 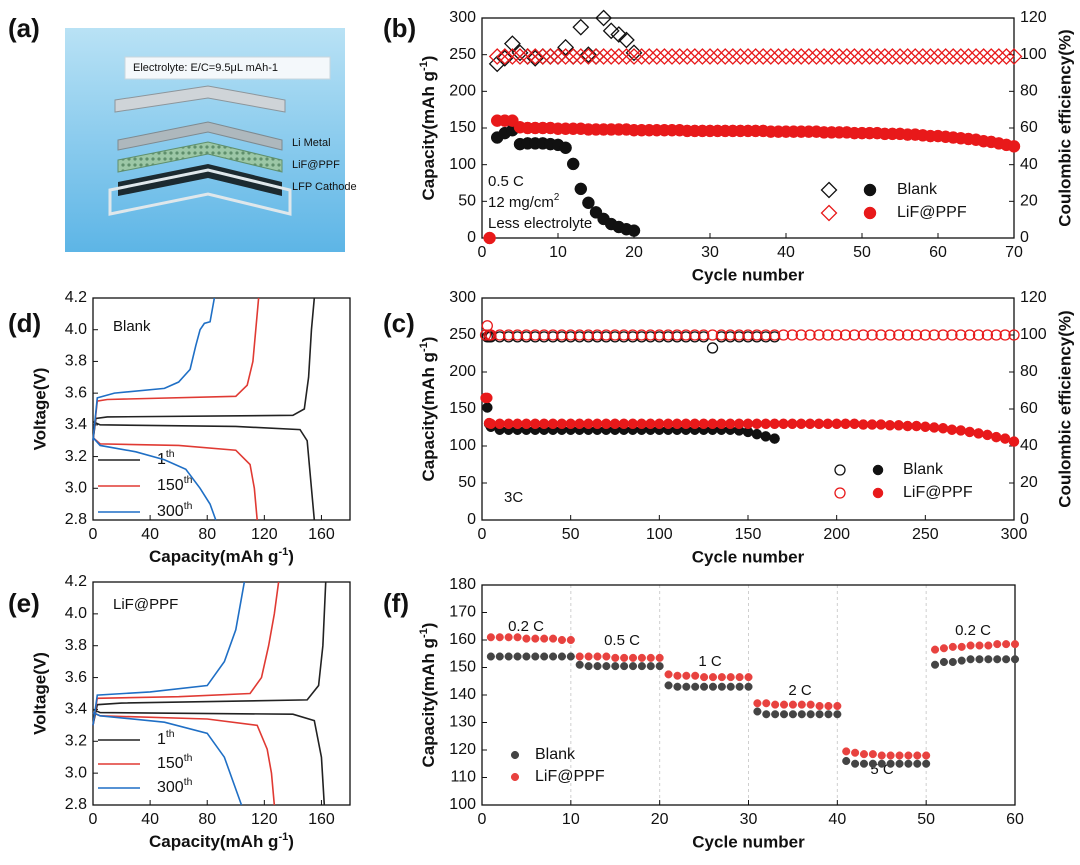 I want to click on x-tick-label: 80, so click(x=207, y=534).